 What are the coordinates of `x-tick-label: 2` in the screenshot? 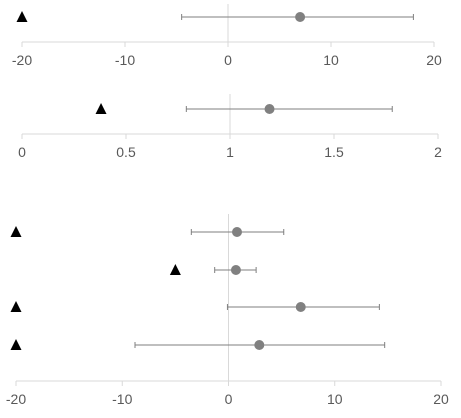 It's located at (438, 152).